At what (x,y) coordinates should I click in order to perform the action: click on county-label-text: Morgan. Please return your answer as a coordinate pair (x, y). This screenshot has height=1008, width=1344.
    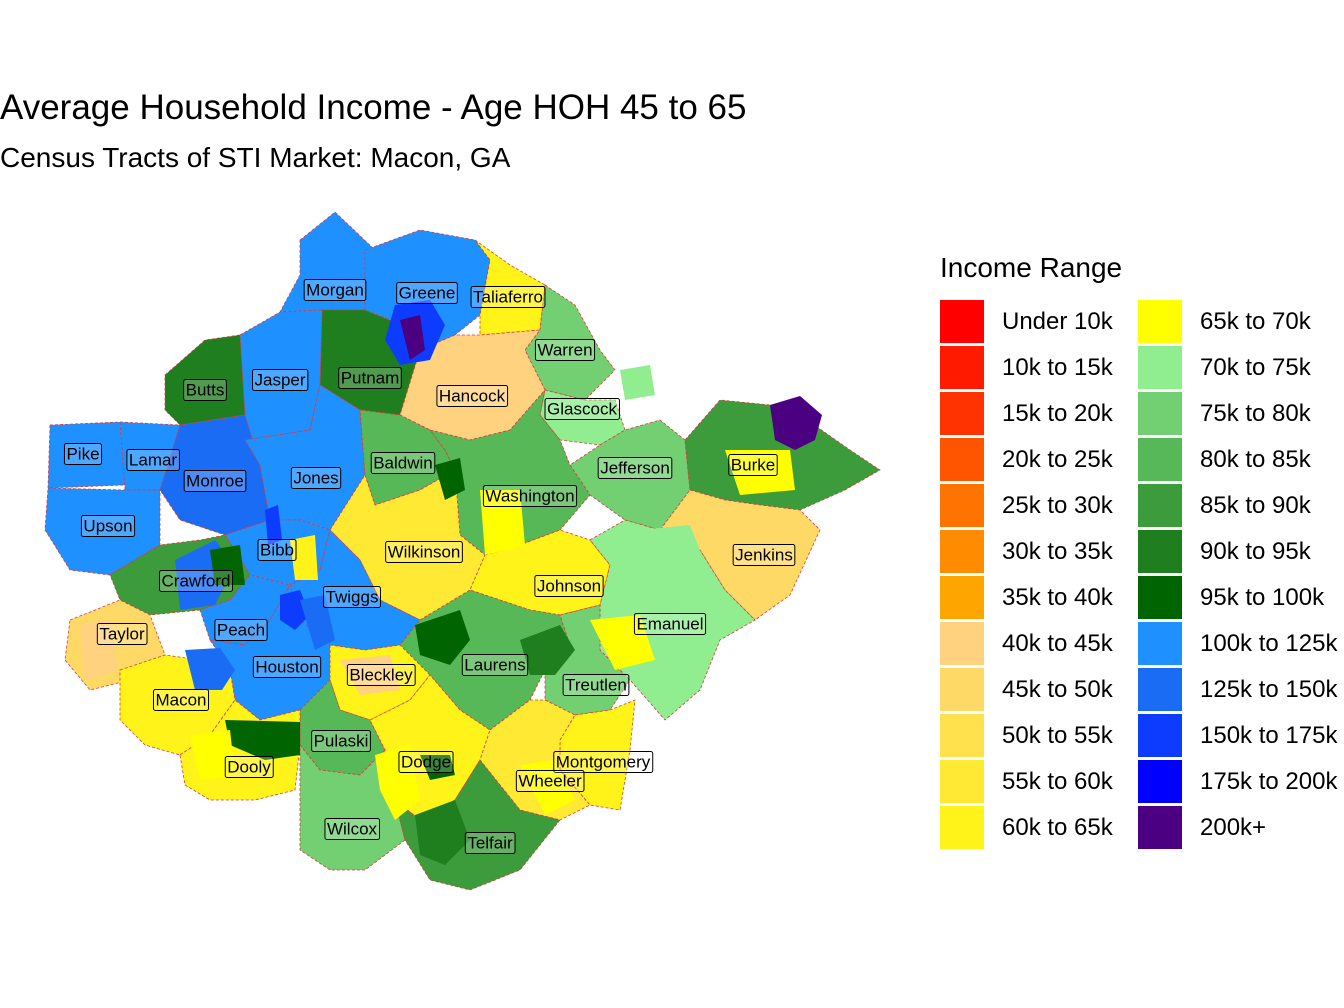
    Looking at the image, I should click on (335, 290).